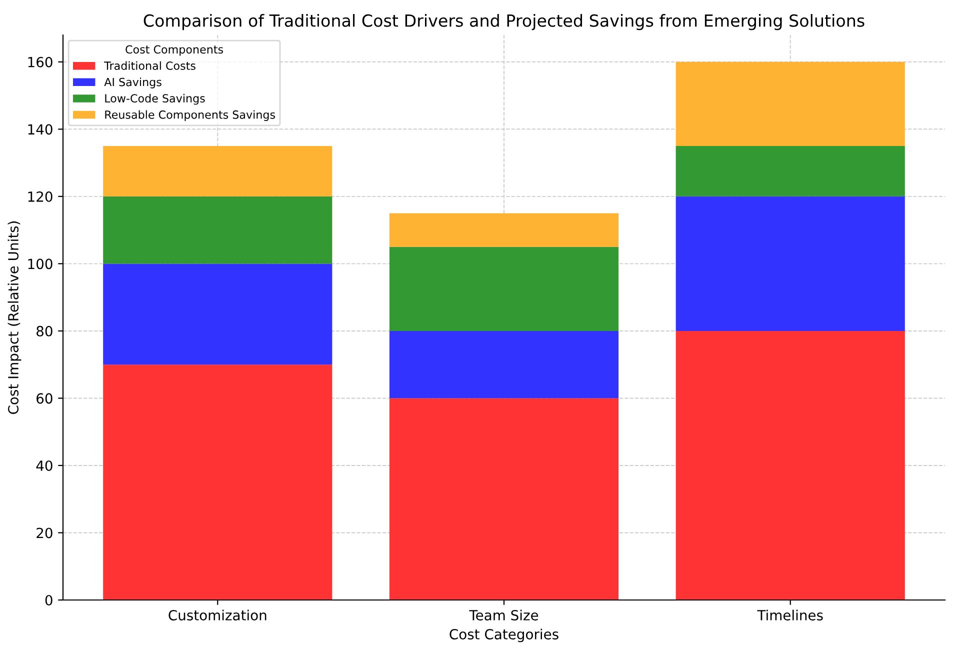 The image size is (958, 645). What do you see at coordinates (15, 317) in the screenshot?
I see `y-axis-title: Cost Impact (Relative Units)` at bounding box center [15, 317].